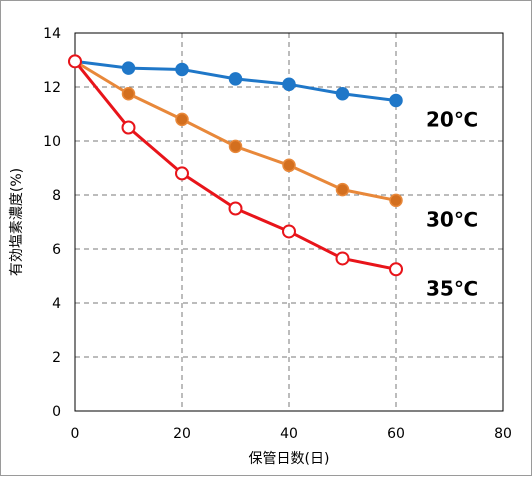 The image size is (532, 479). What do you see at coordinates (52, 88) in the screenshot?
I see `y-tick-label: 12` at bounding box center [52, 88].